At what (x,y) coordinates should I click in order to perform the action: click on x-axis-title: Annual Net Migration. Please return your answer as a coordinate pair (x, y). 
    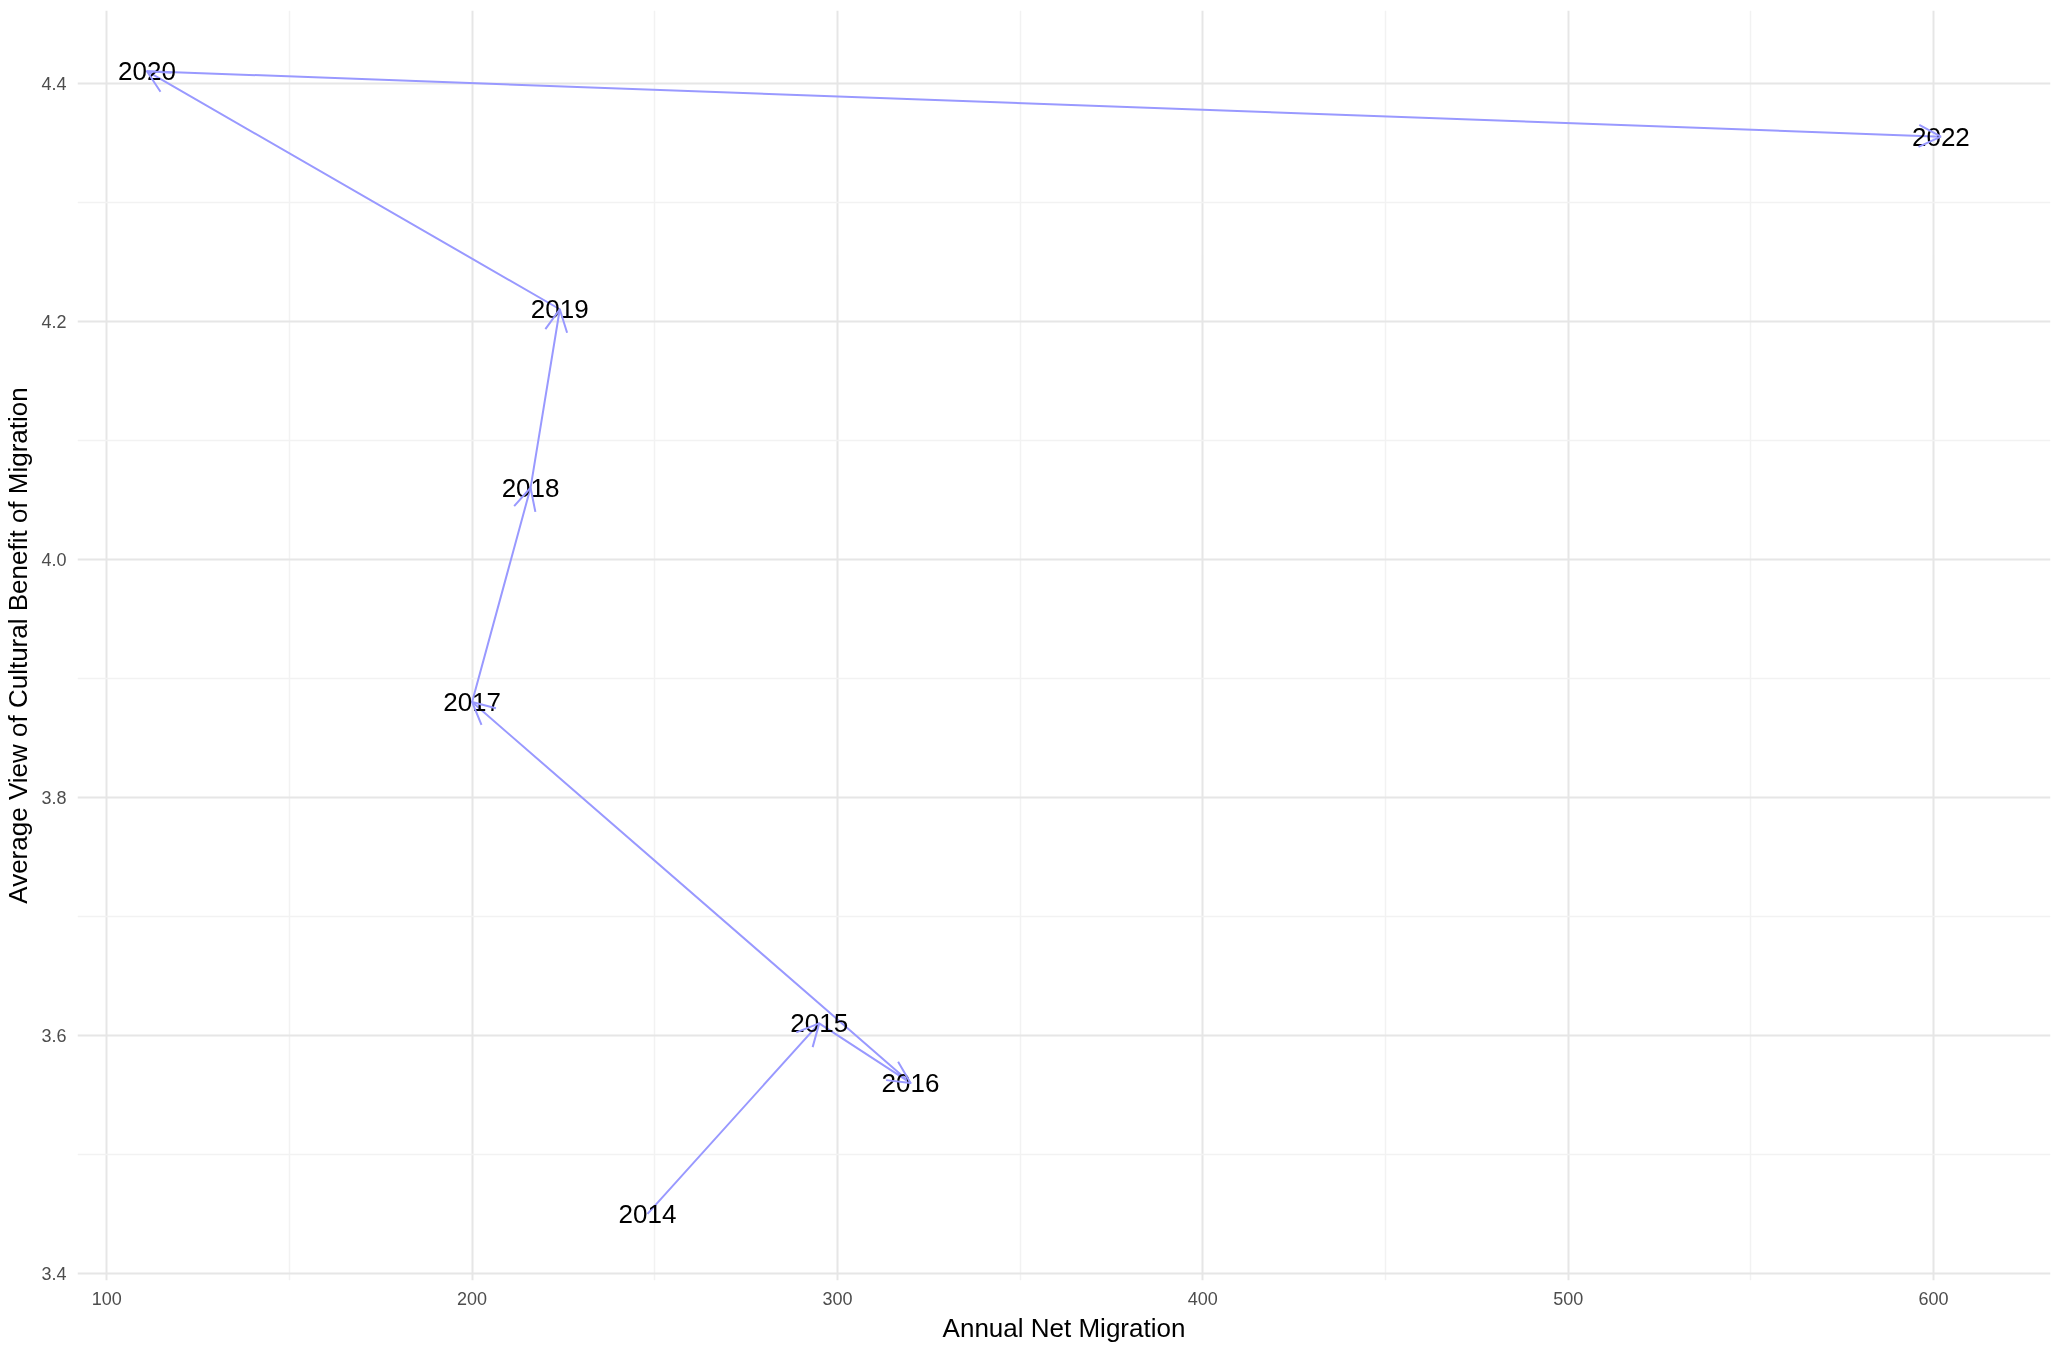
    Looking at the image, I should click on (1064, 1327).